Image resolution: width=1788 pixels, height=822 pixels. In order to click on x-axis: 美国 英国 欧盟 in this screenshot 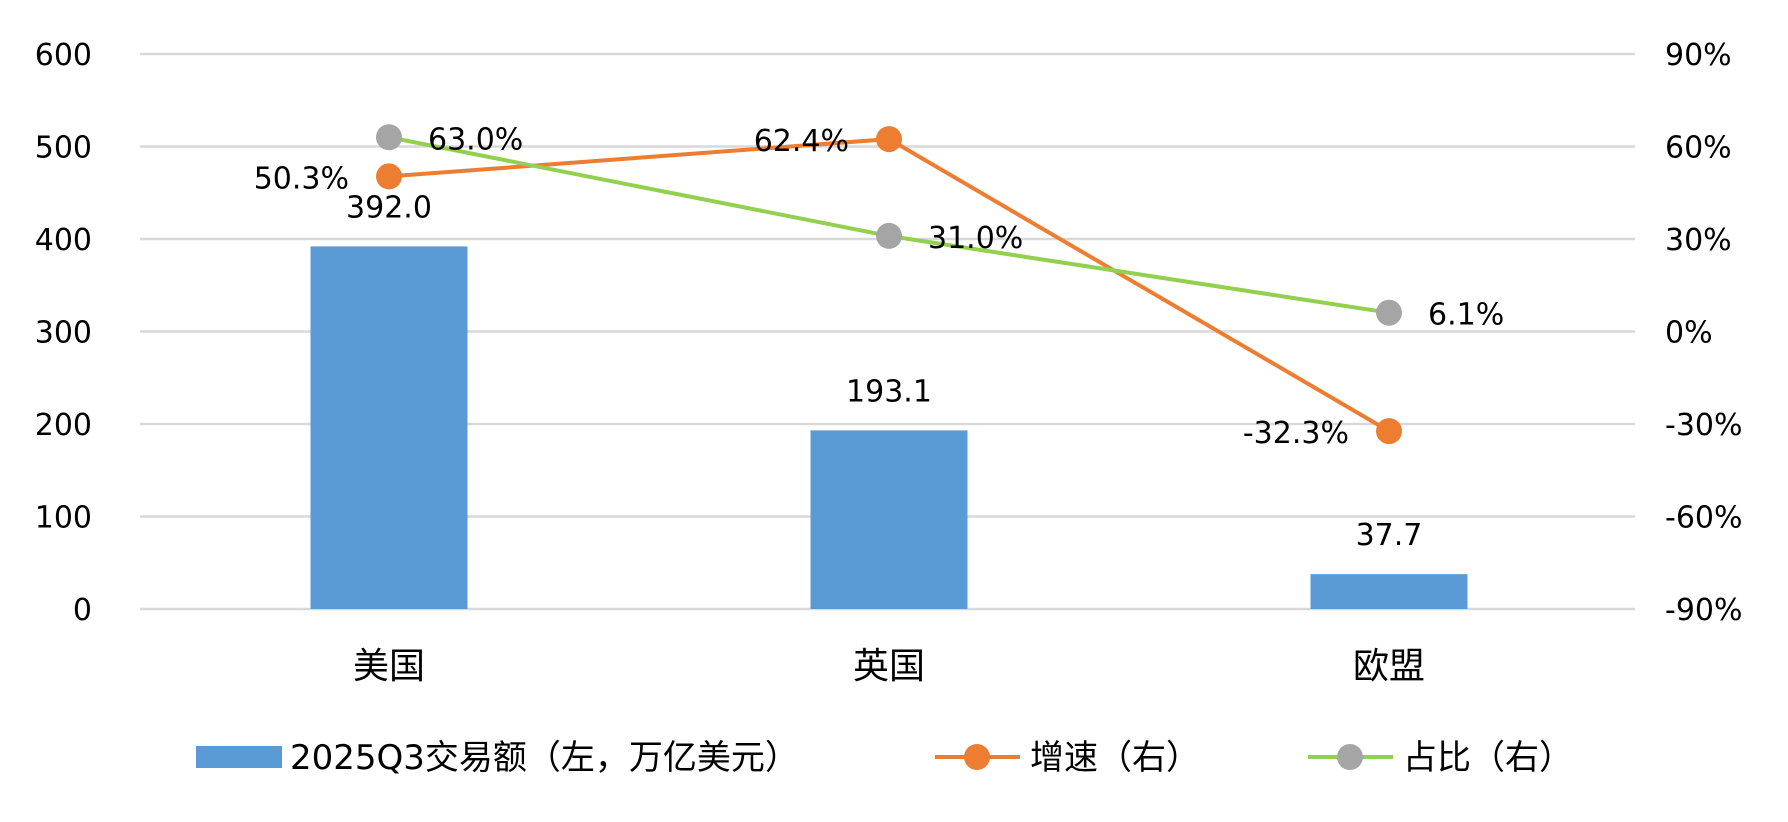, I will do `click(889, 666)`.